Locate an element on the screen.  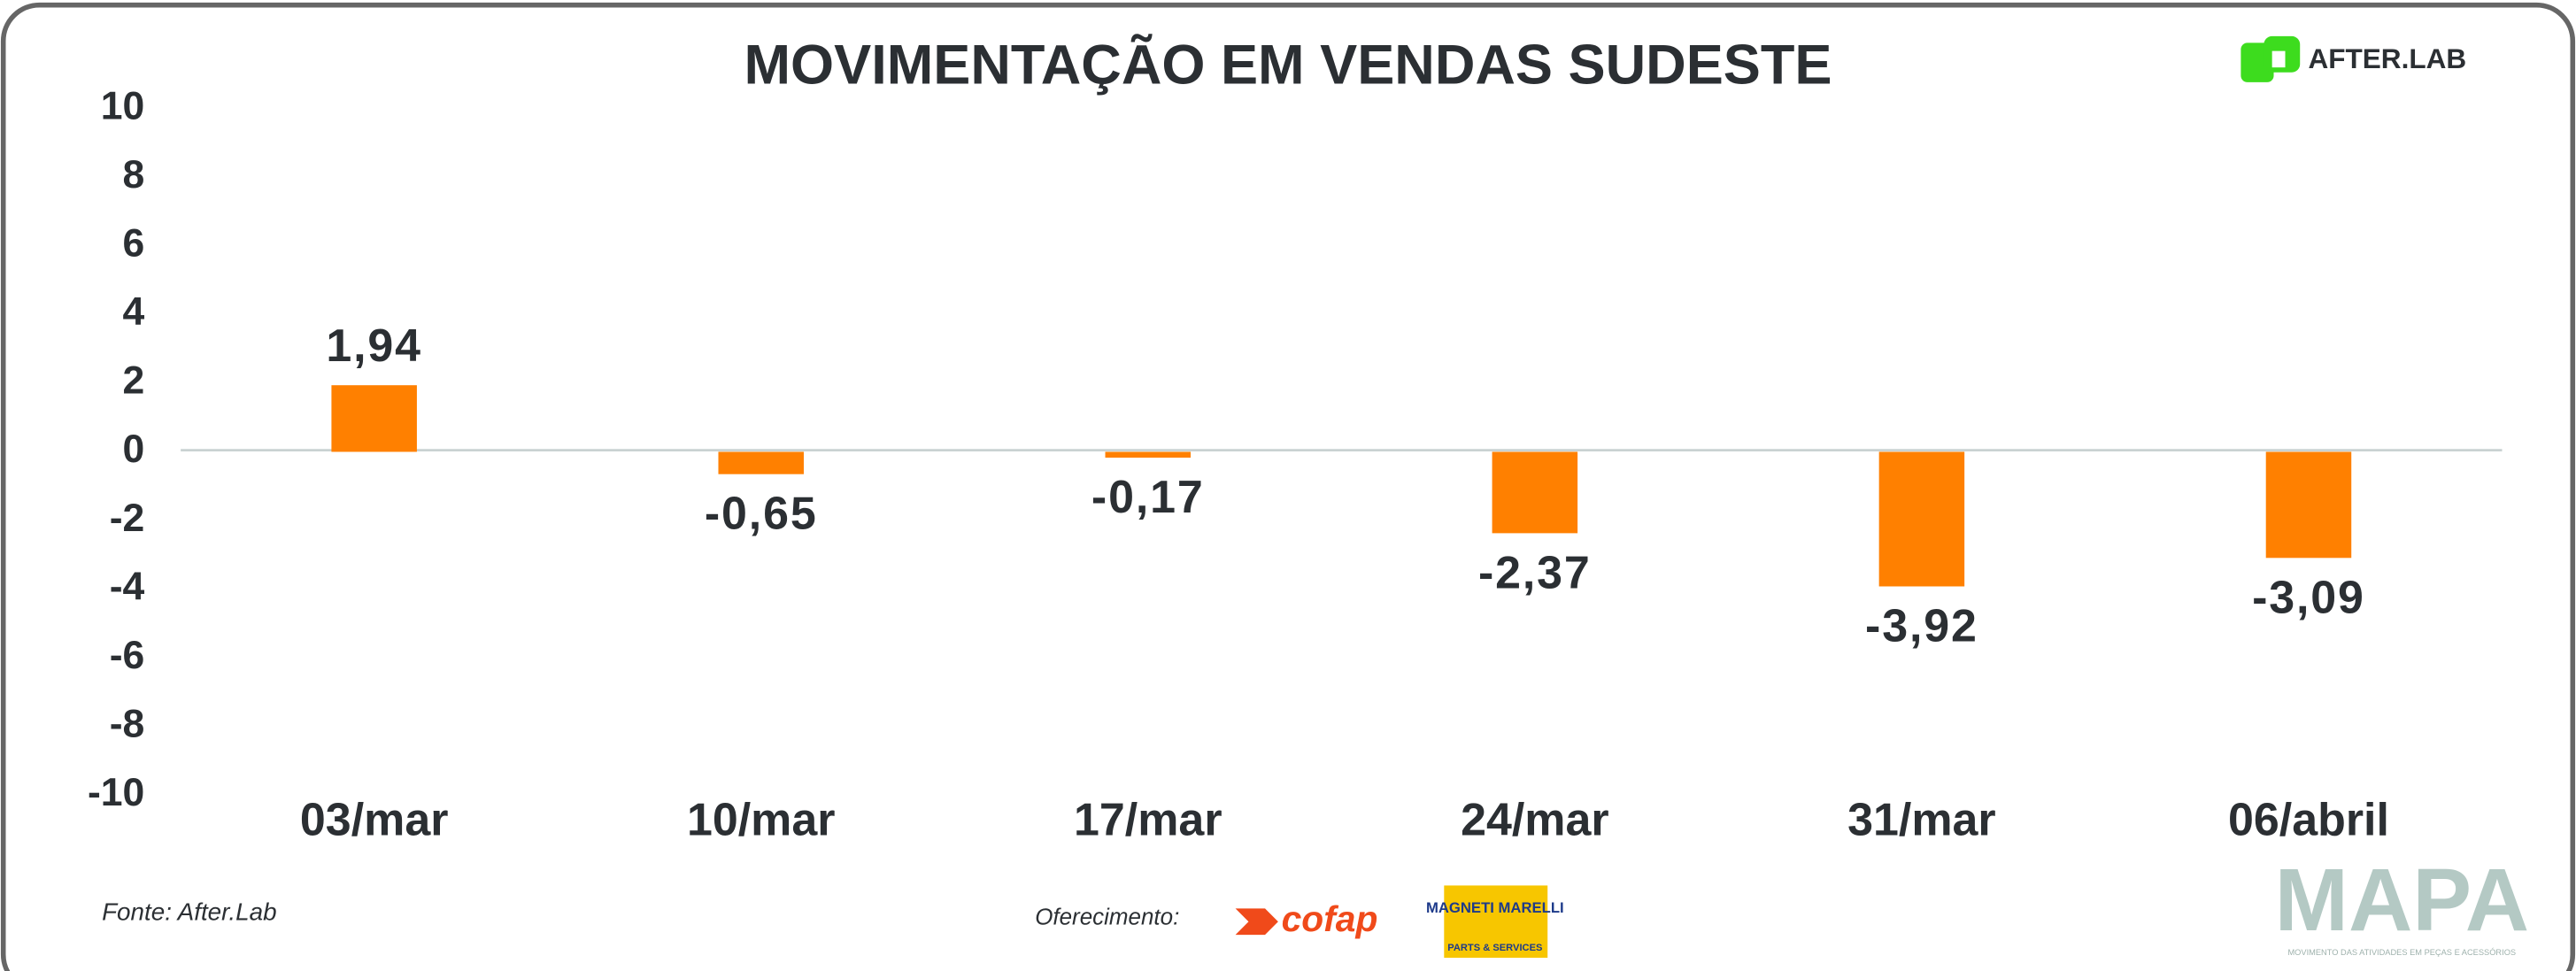
value-label: -0,17 is located at coordinates (1148, 498).